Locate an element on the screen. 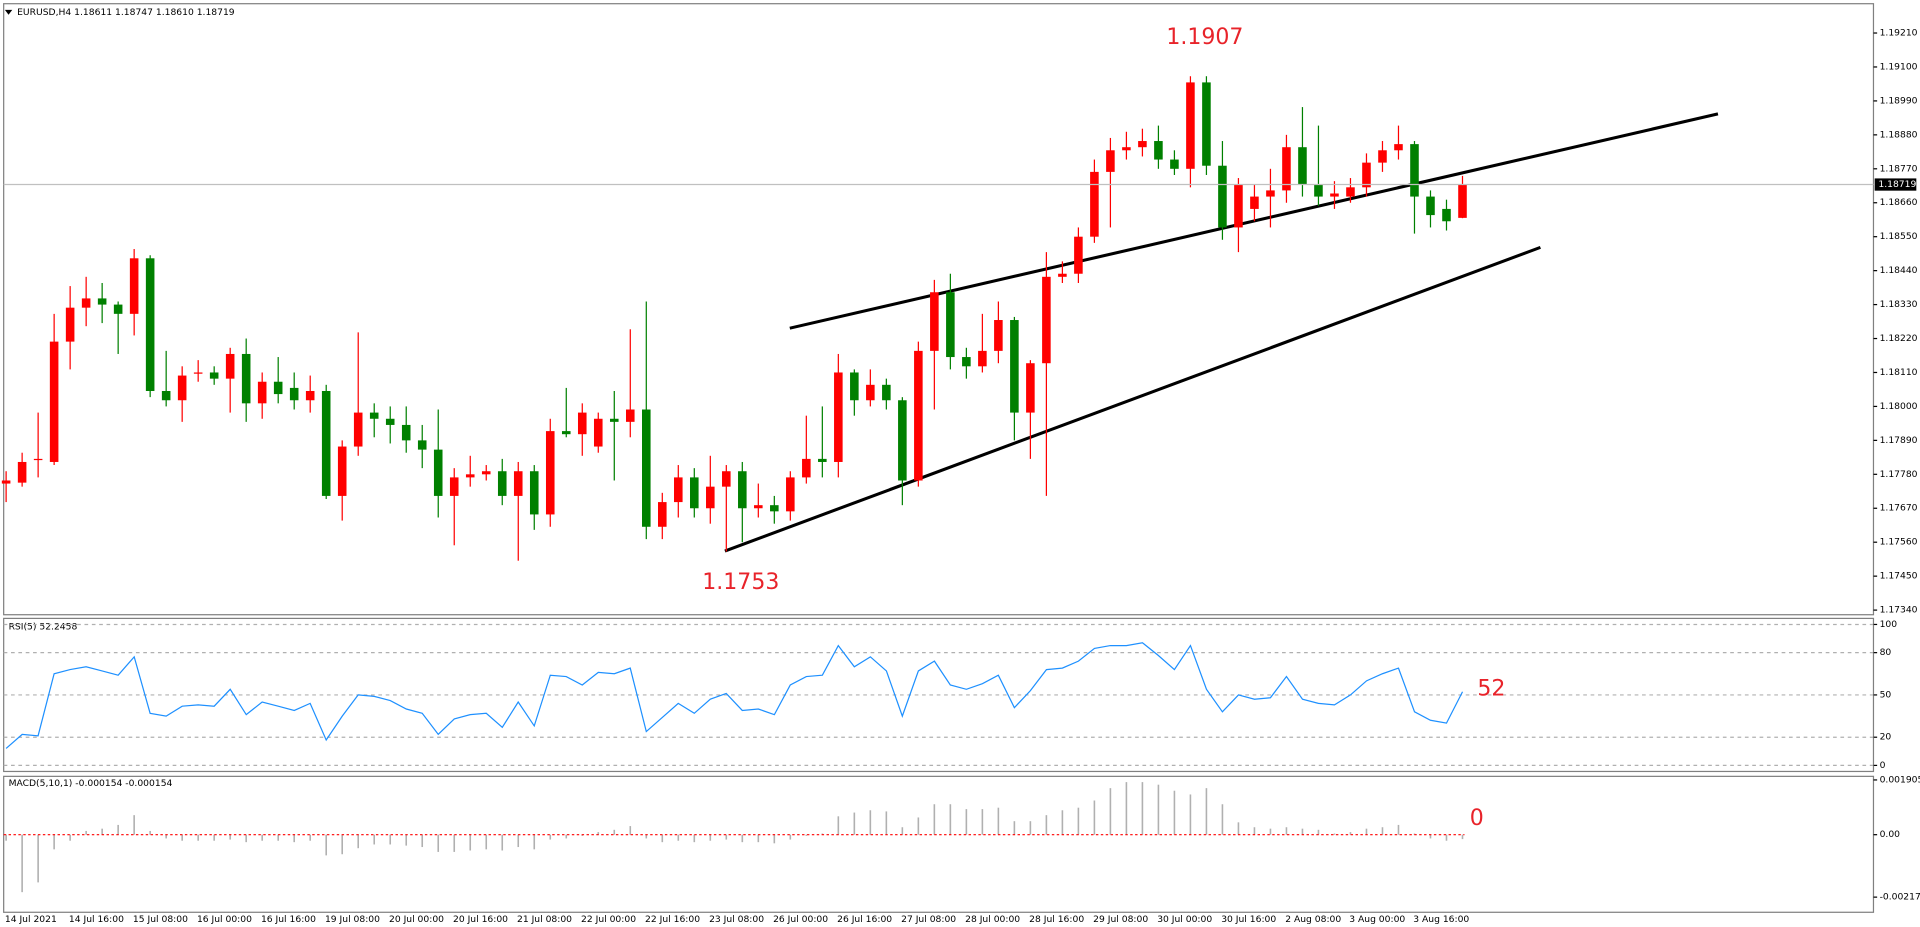  x-tick-label: 22 Jul 16:00 is located at coordinates (672, 919).